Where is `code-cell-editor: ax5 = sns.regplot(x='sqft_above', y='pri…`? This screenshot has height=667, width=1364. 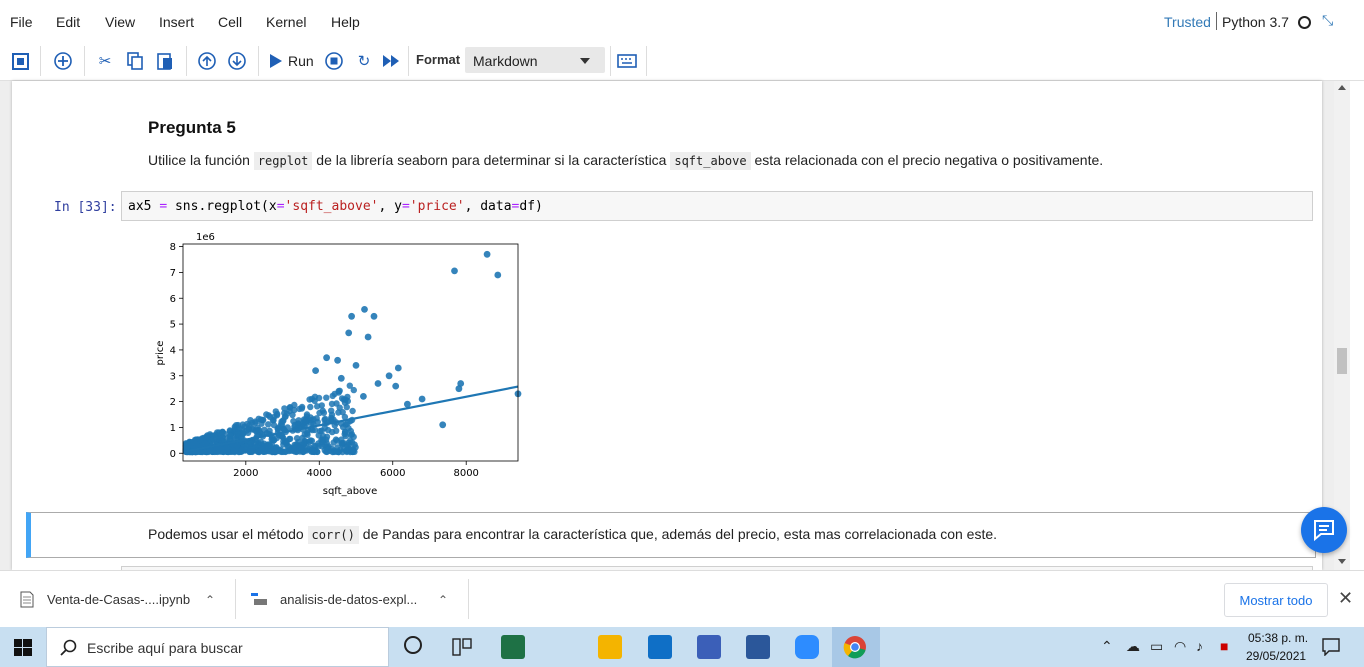 code-cell-editor: ax5 = sns.regplot(x='sqft_above', y='pri… is located at coordinates (717, 206).